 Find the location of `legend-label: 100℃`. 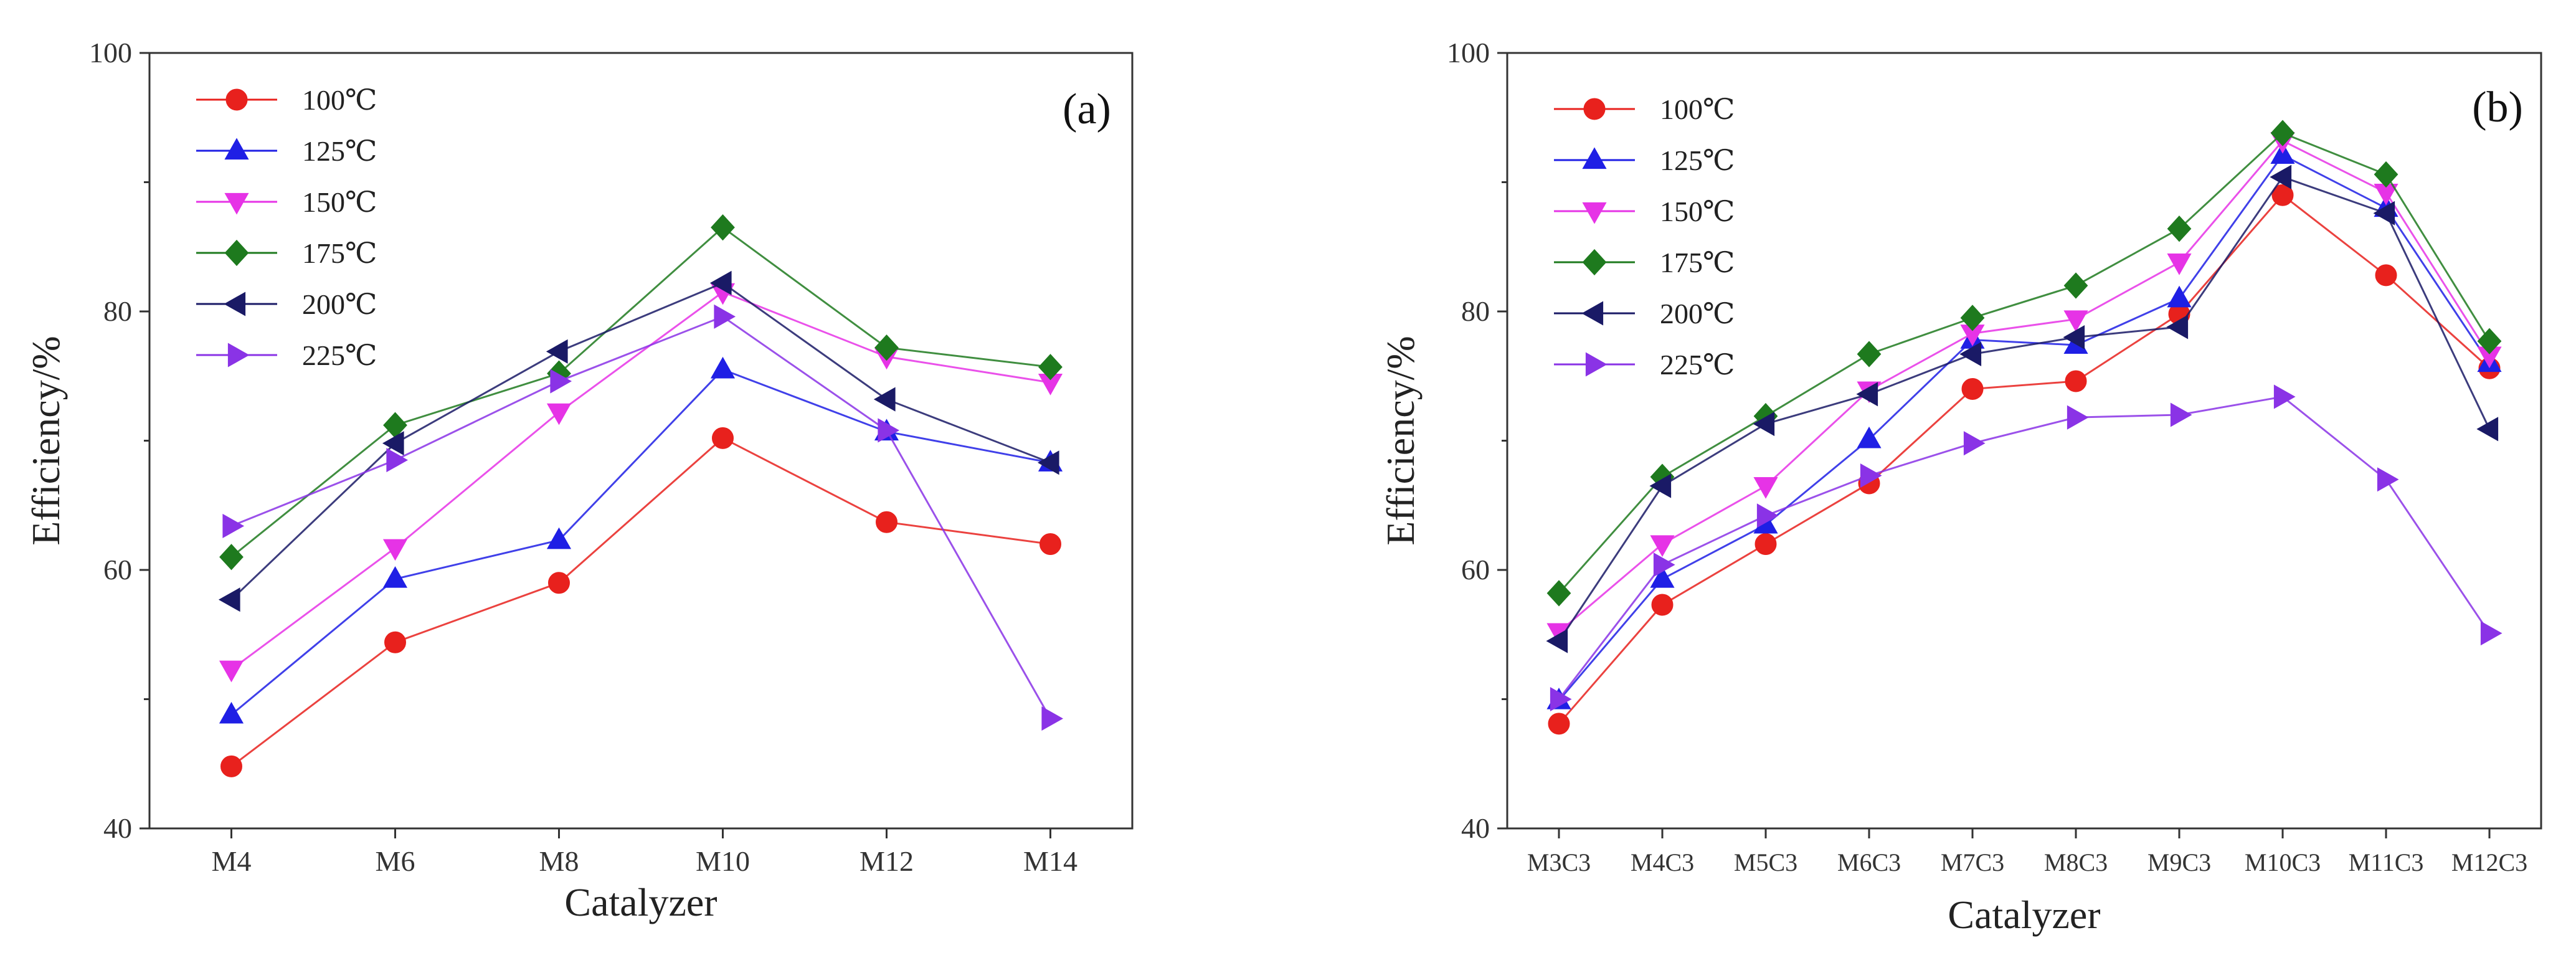

legend-label: 100℃ is located at coordinates (1698, 109).